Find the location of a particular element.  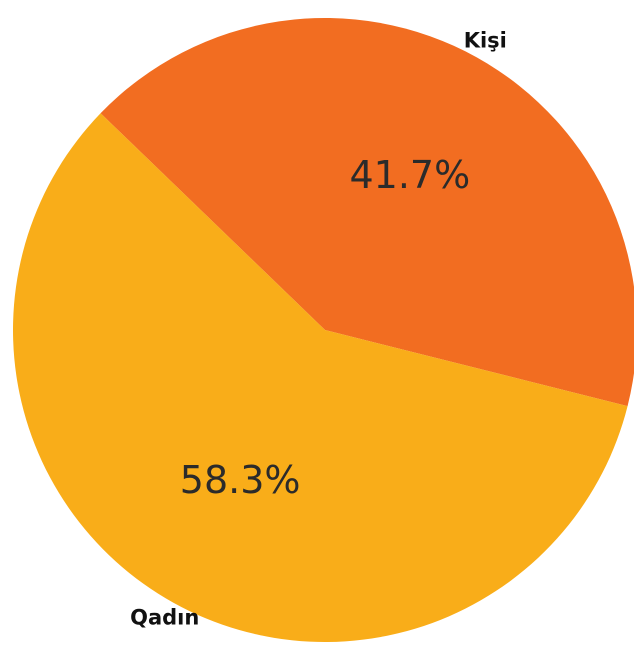

slice-value-label-kisi: 41.7% is located at coordinates (410, 175).